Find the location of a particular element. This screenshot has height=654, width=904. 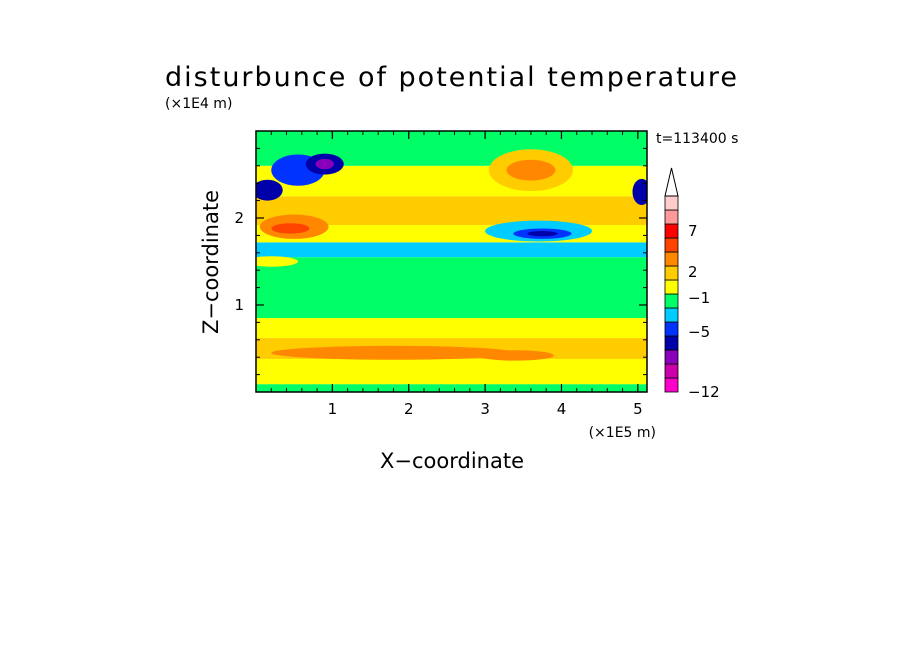

colorbar-label-2: −1 is located at coordinates (699, 298).